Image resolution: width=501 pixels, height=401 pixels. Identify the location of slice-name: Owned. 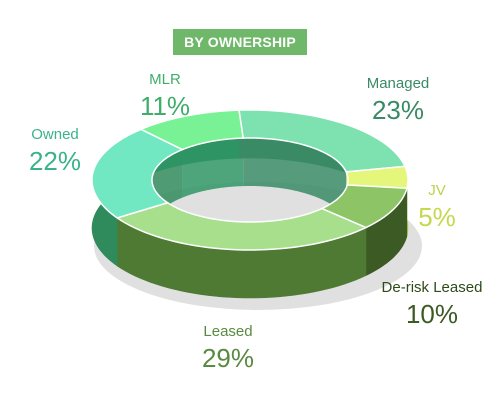
(55, 134).